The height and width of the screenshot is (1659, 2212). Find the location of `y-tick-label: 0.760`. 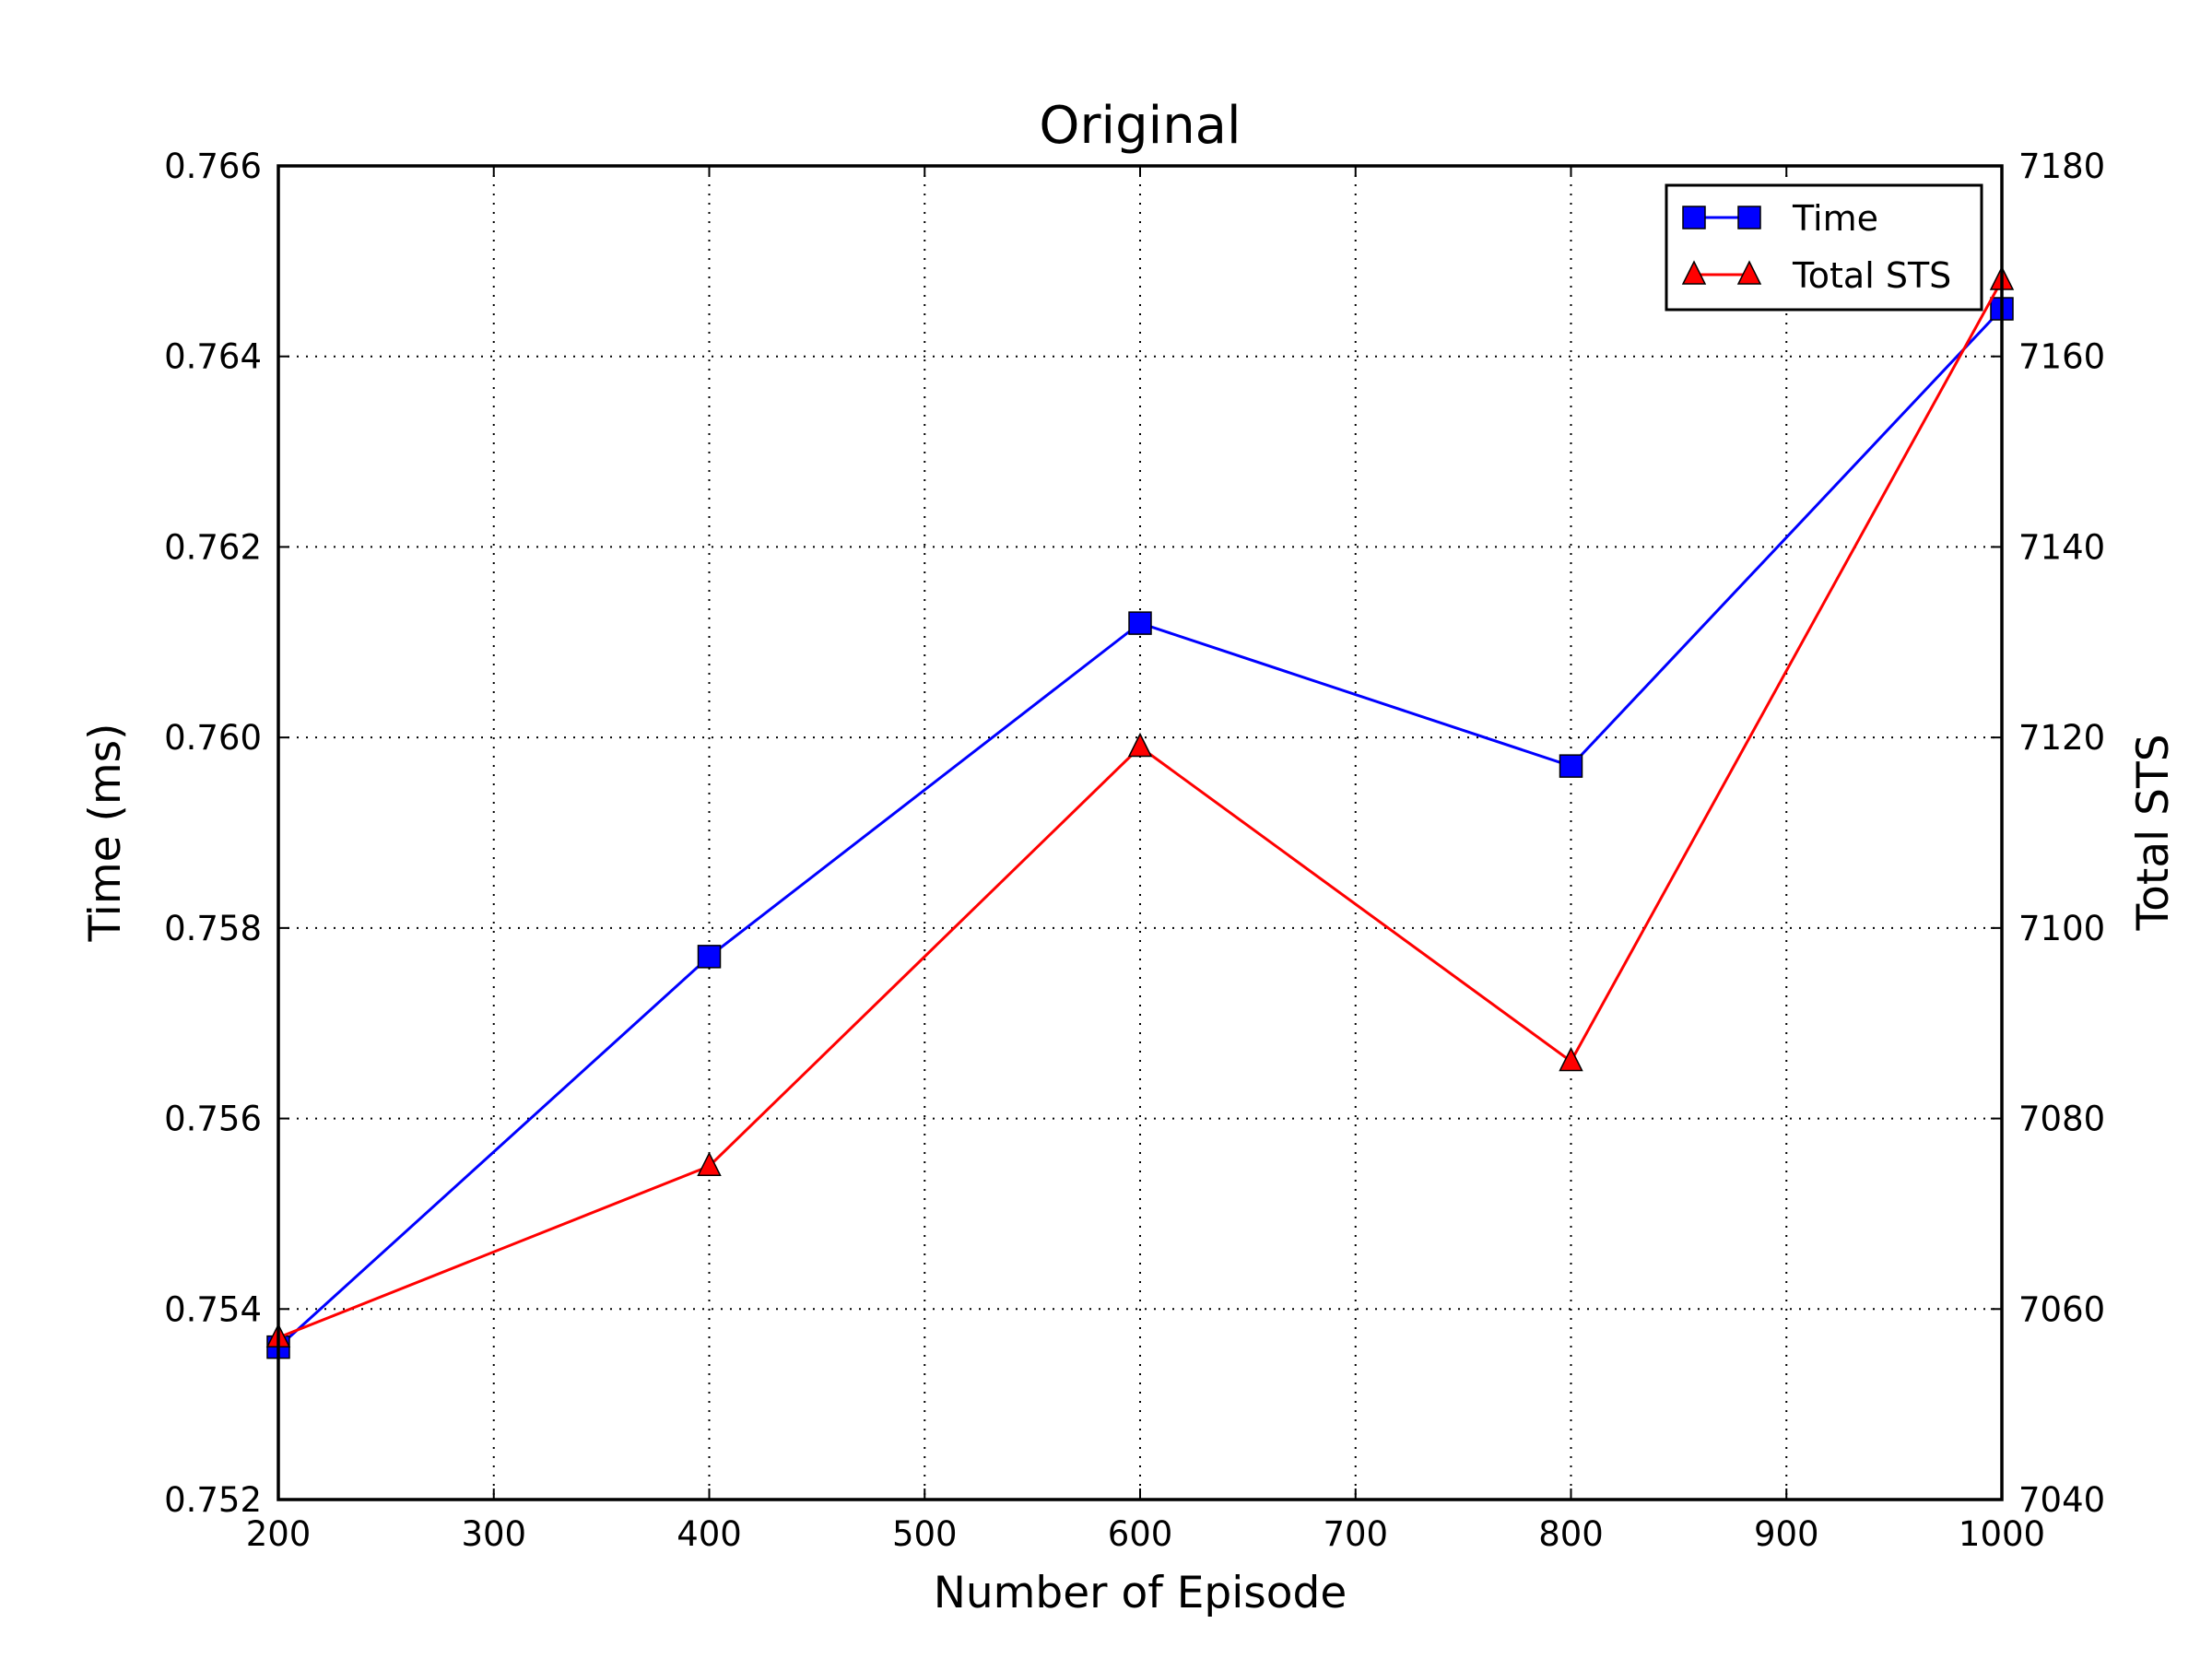

y-tick-label: 0.760 is located at coordinates (213, 738).